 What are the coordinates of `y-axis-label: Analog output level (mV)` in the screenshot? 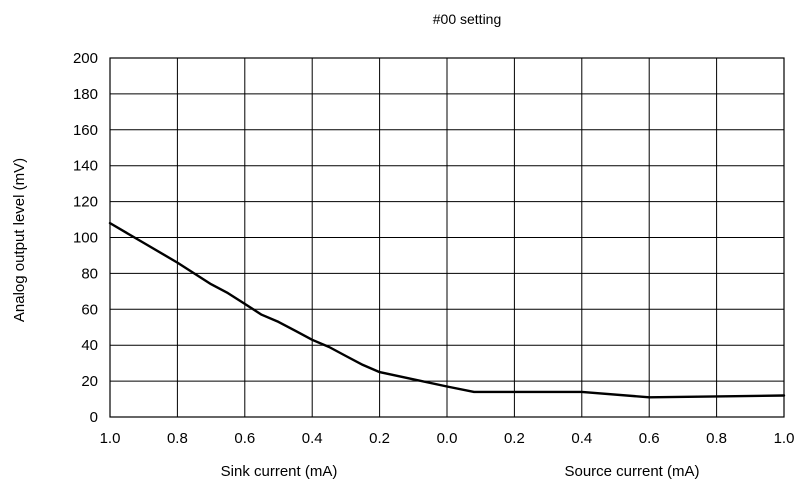 It's located at (19, 240).